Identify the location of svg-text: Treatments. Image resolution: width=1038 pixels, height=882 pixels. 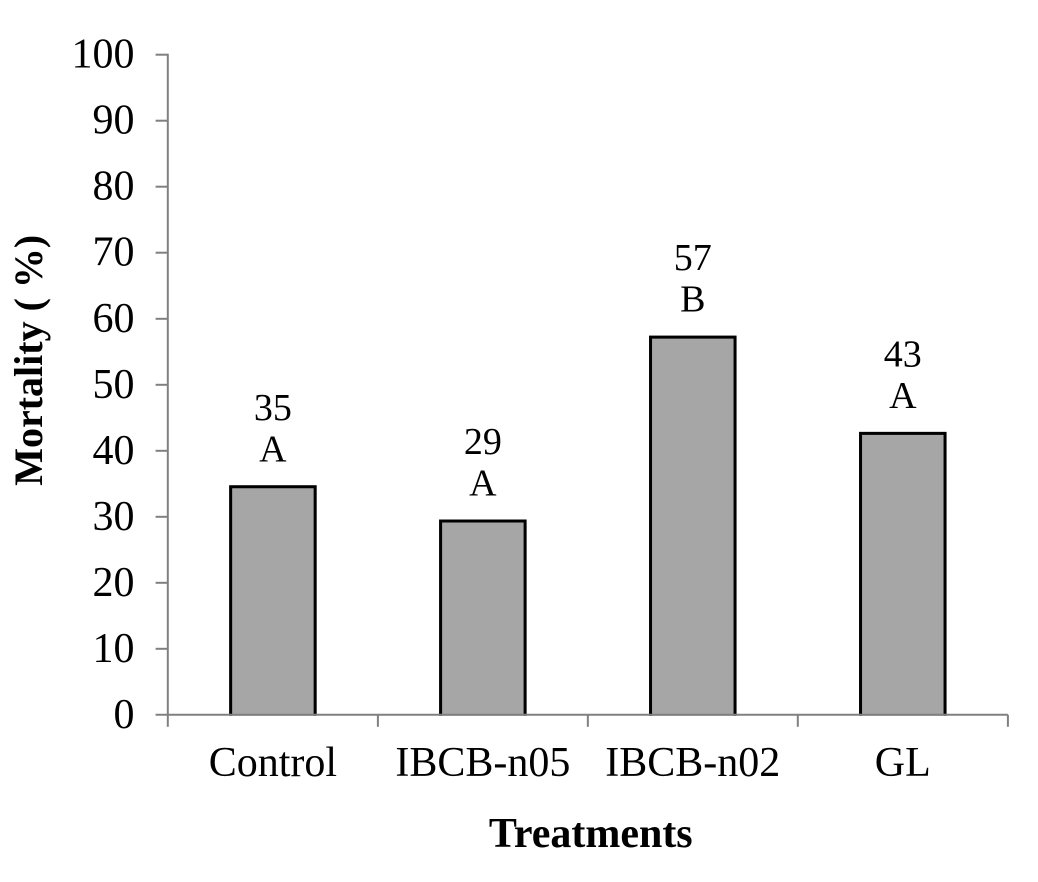
(591, 834).